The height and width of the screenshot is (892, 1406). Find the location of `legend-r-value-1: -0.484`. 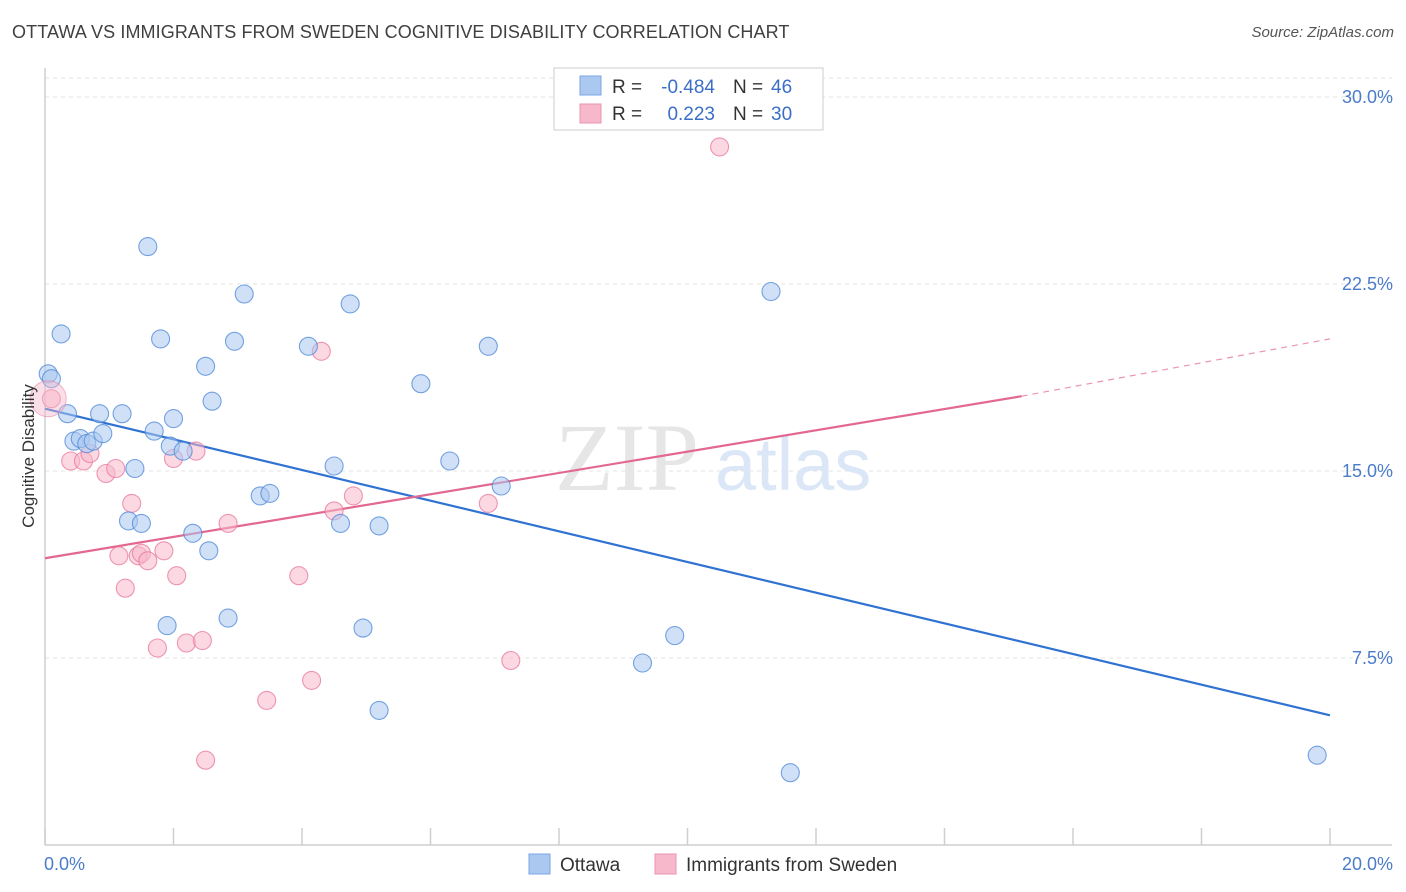

legend-r-value-1: -0.484 is located at coordinates (688, 87).